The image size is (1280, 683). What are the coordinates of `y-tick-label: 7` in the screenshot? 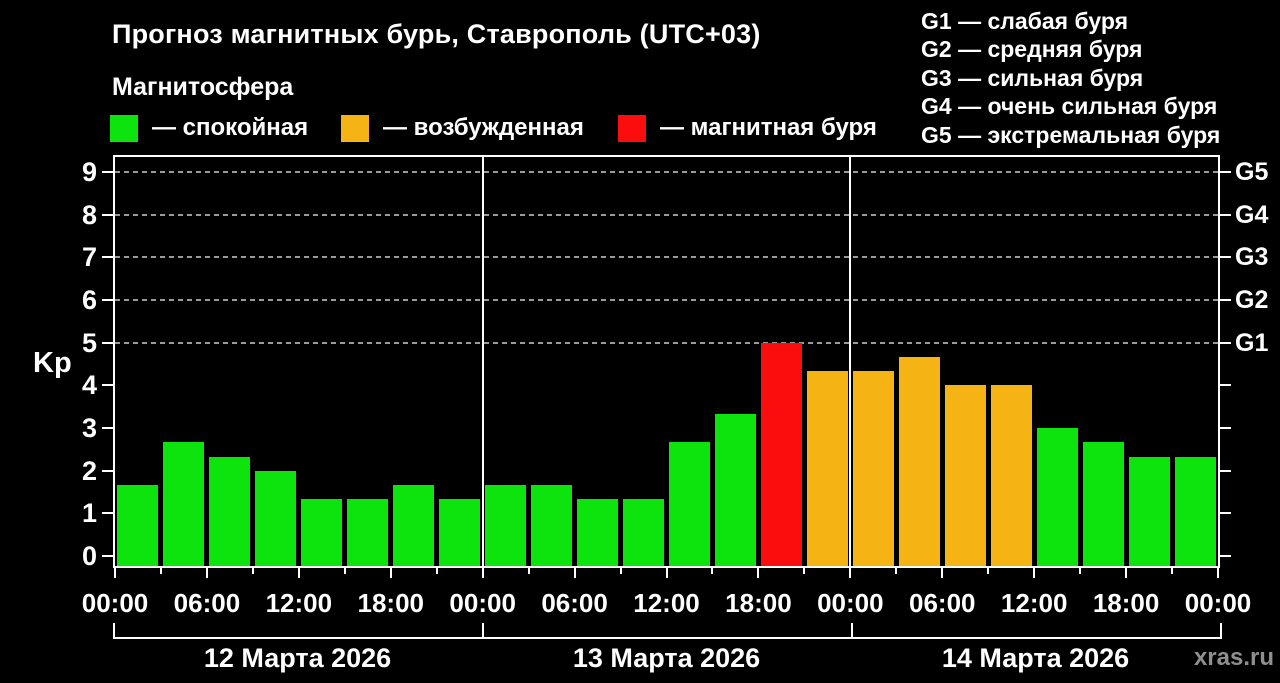 It's located at (89, 257).